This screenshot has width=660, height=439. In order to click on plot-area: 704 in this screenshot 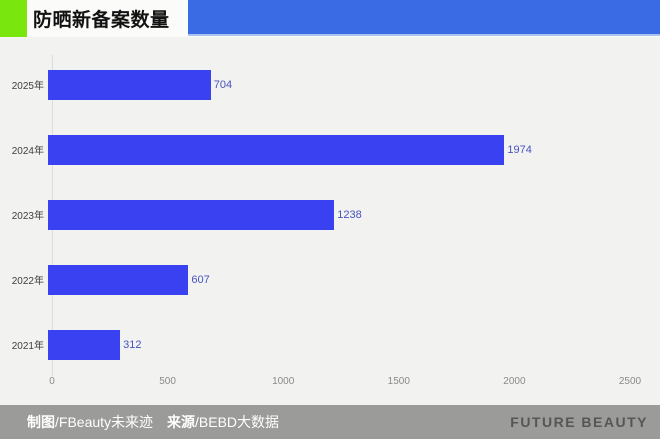, I will do `click(337, 84)`.